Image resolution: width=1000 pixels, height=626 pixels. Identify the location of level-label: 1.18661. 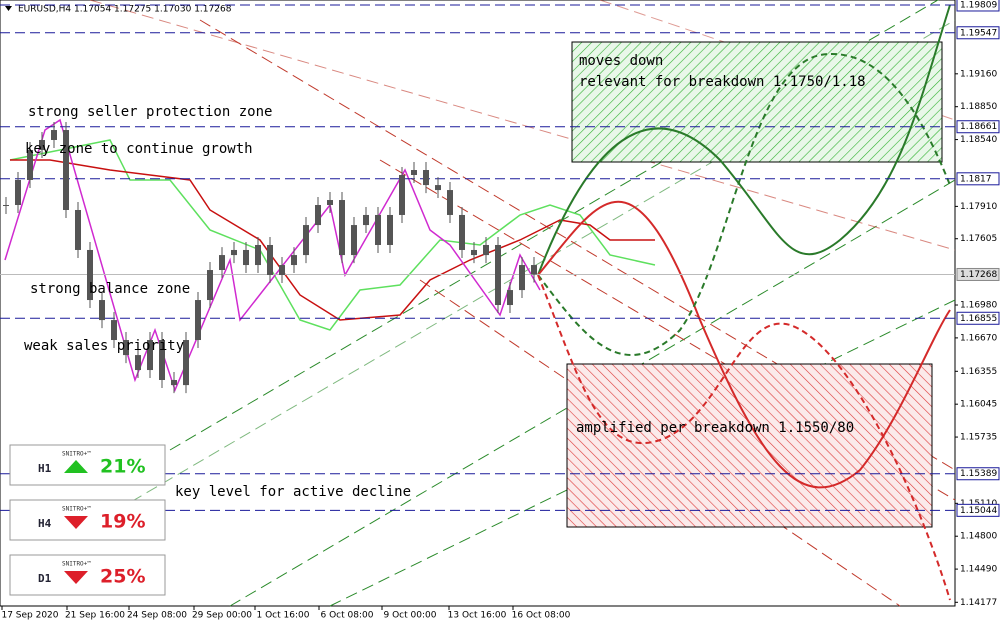
(978, 127).